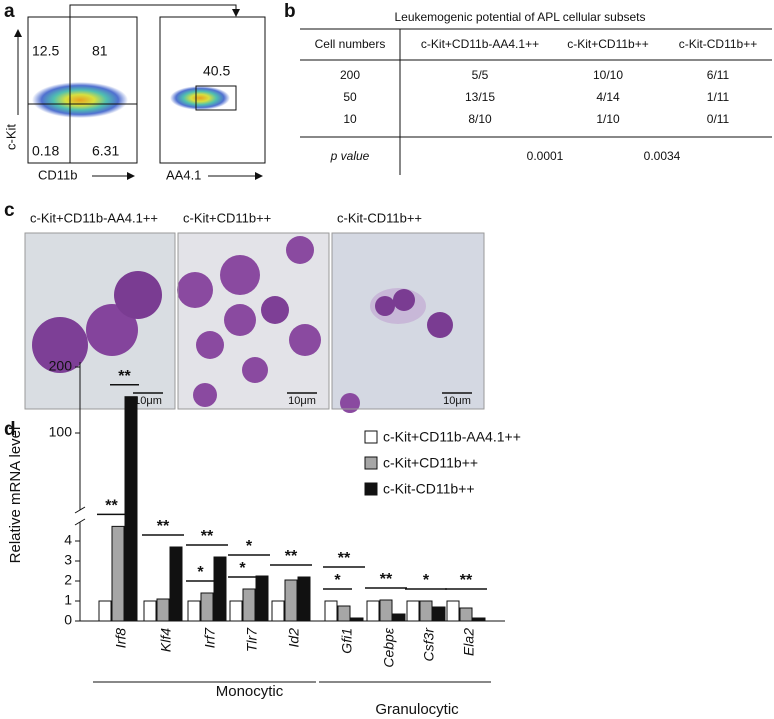 The width and height of the screenshot is (774, 719). I want to click on gate, so click(216, 98).